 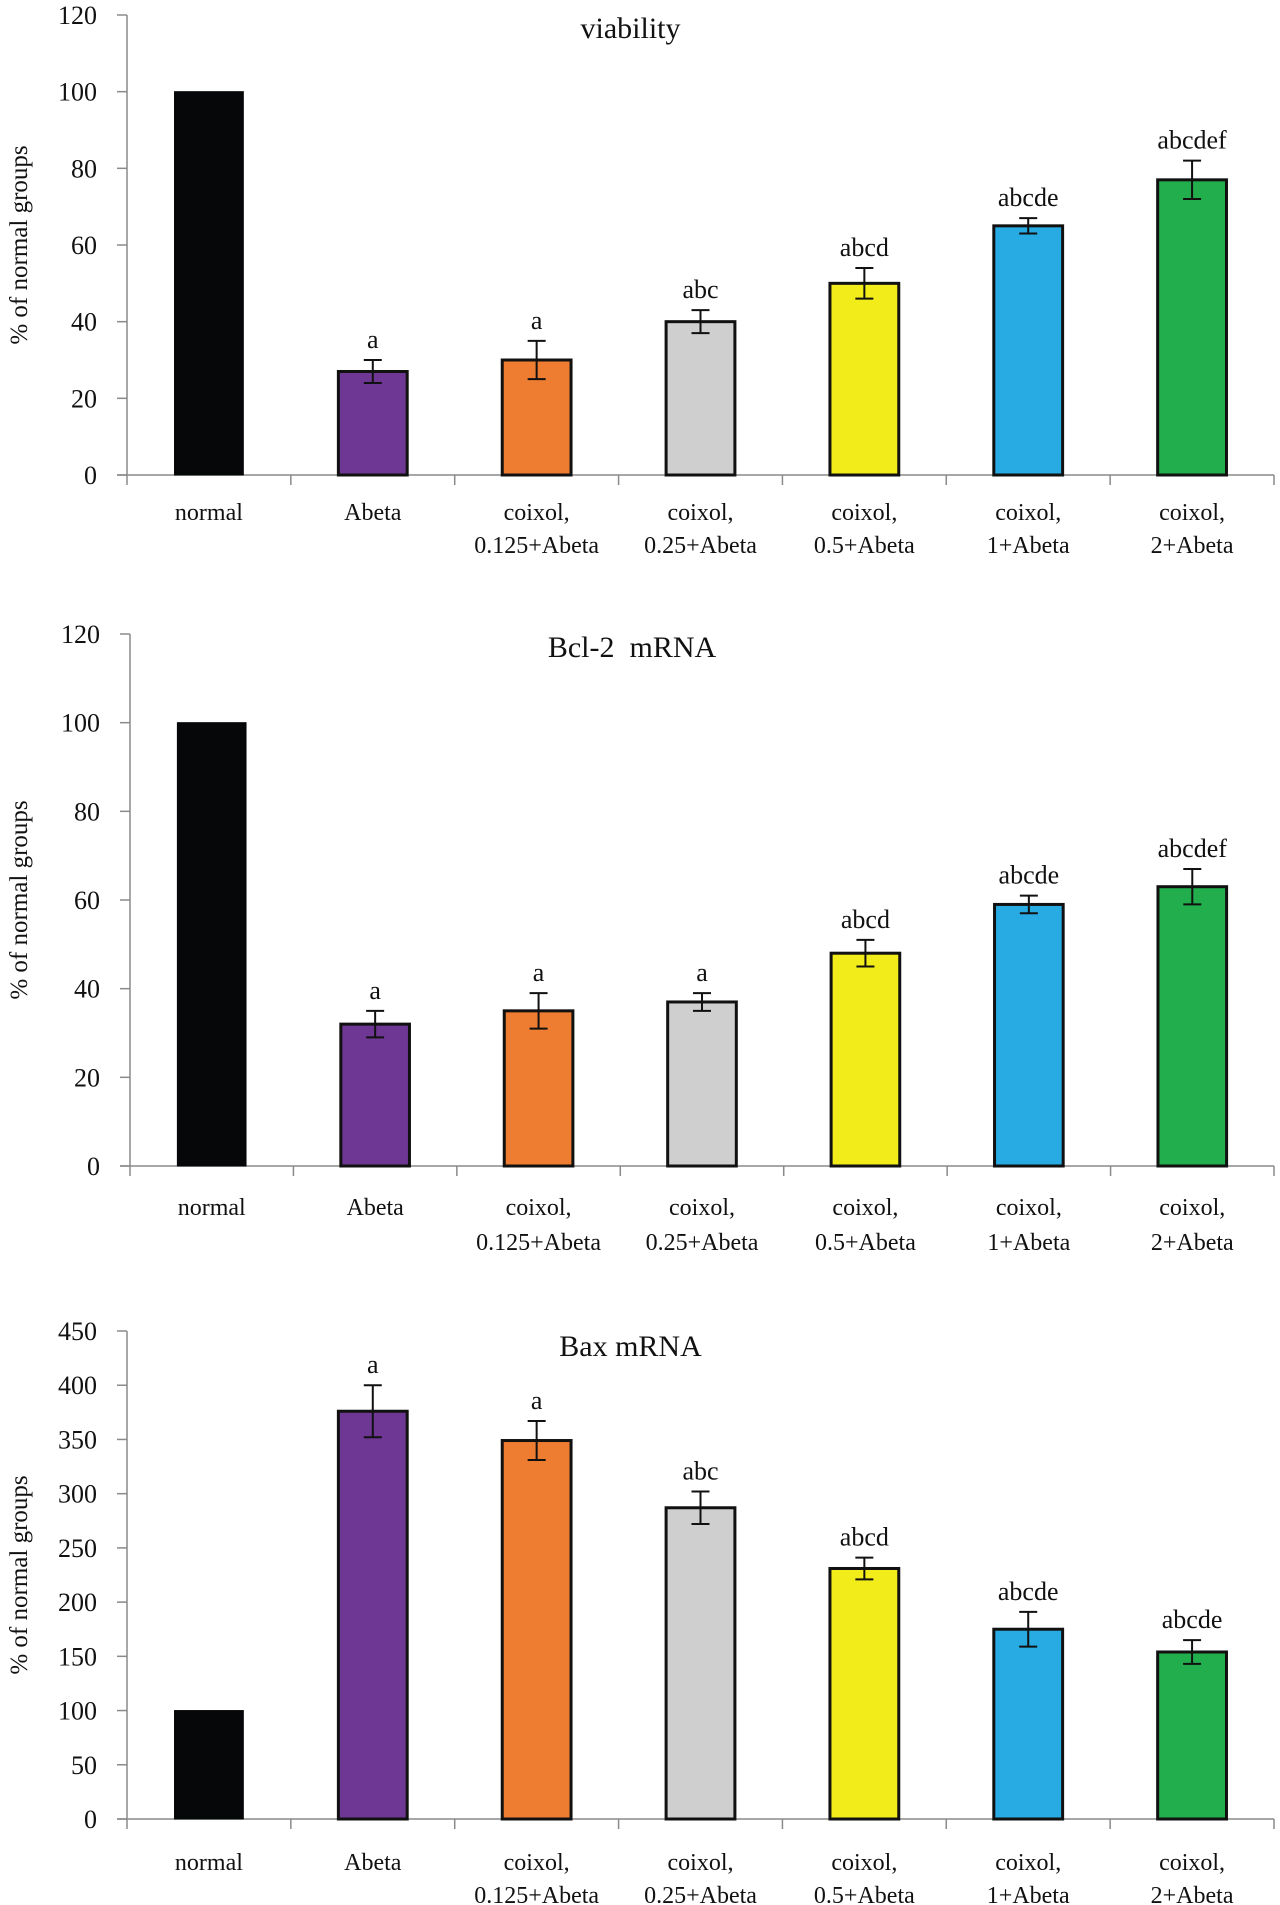 What do you see at coordinates (84, 1765) in the screenshot?
I see `y-tick-label: 50` at bounding box center [84, 1765].